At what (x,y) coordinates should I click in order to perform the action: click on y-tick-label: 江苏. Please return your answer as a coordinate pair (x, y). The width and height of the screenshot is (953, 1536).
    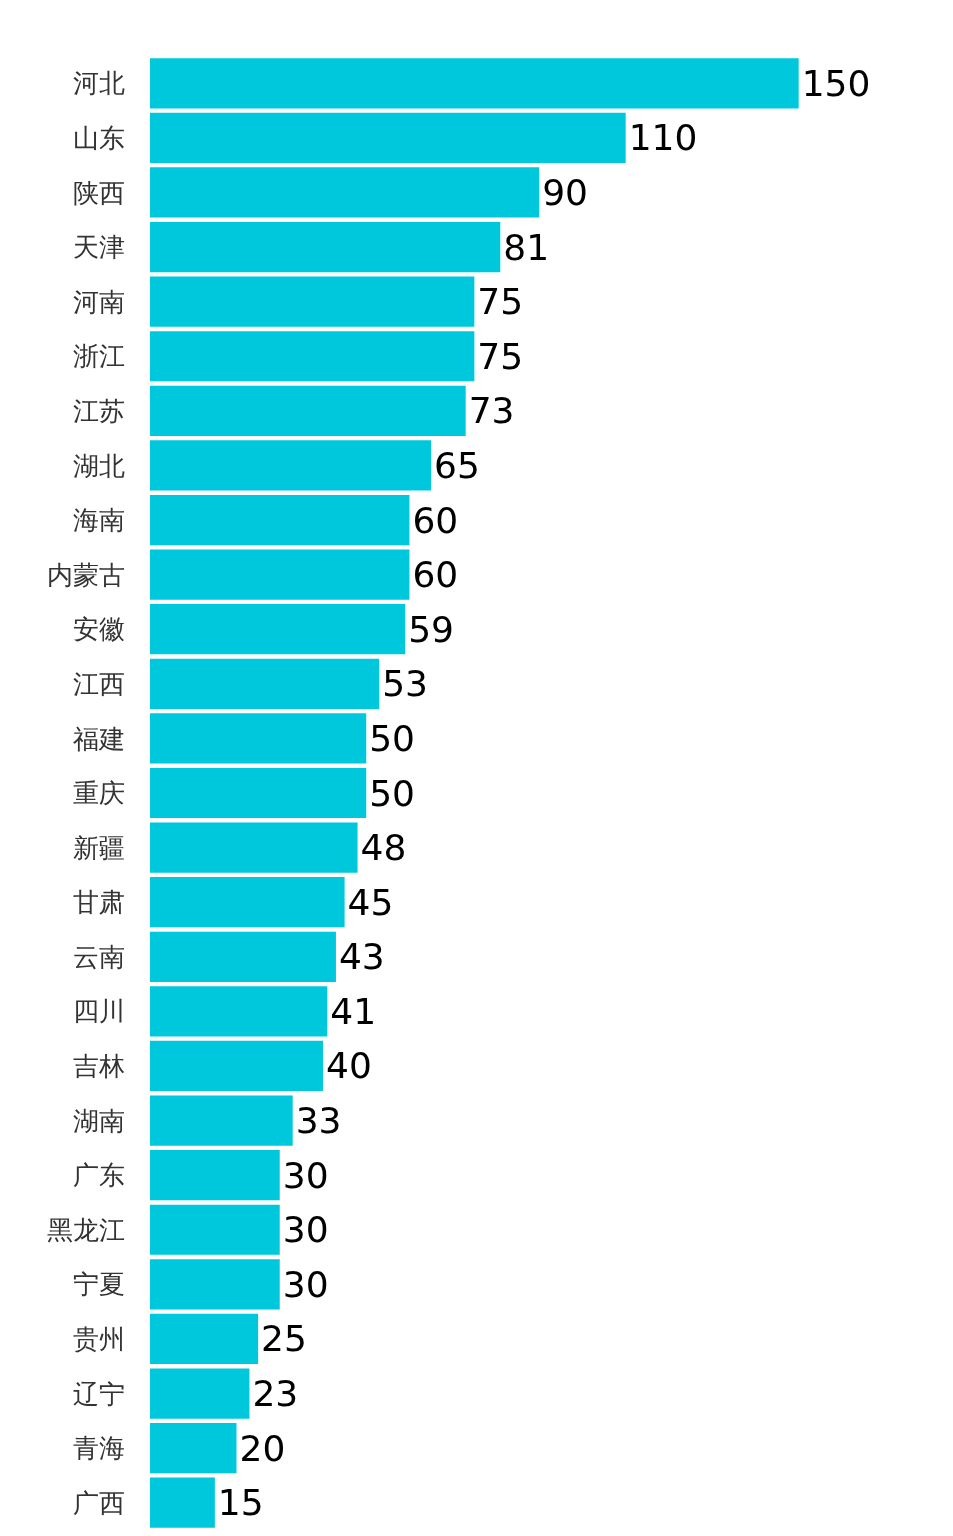
    Looking at the image, I should click on (99, 410).